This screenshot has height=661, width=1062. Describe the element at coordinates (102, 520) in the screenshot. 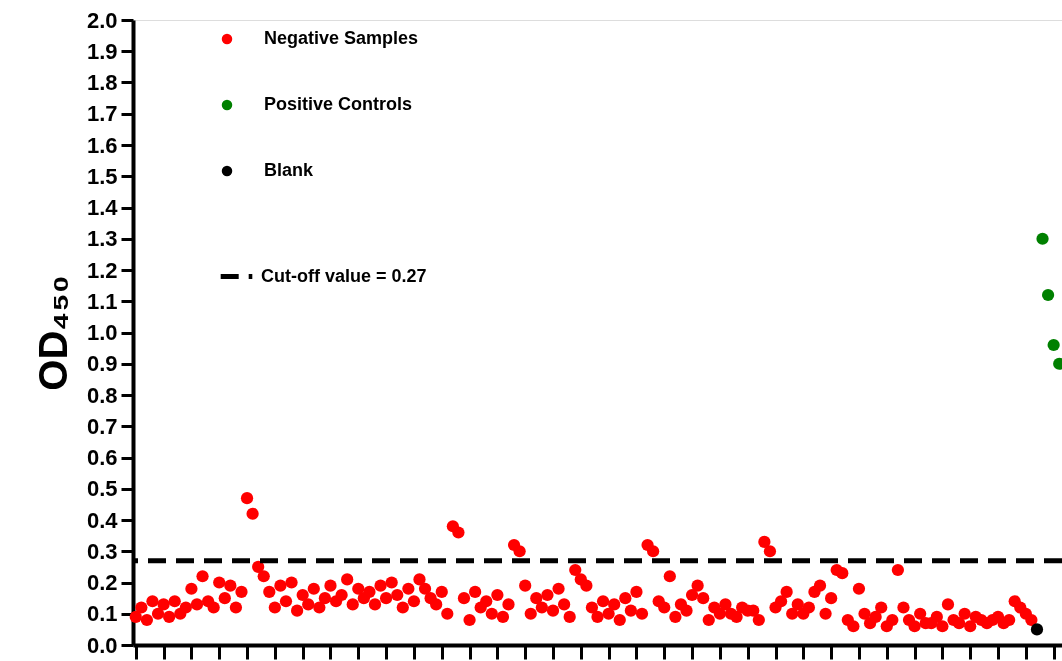

I see `y-tick-label: 0.4` at that location.